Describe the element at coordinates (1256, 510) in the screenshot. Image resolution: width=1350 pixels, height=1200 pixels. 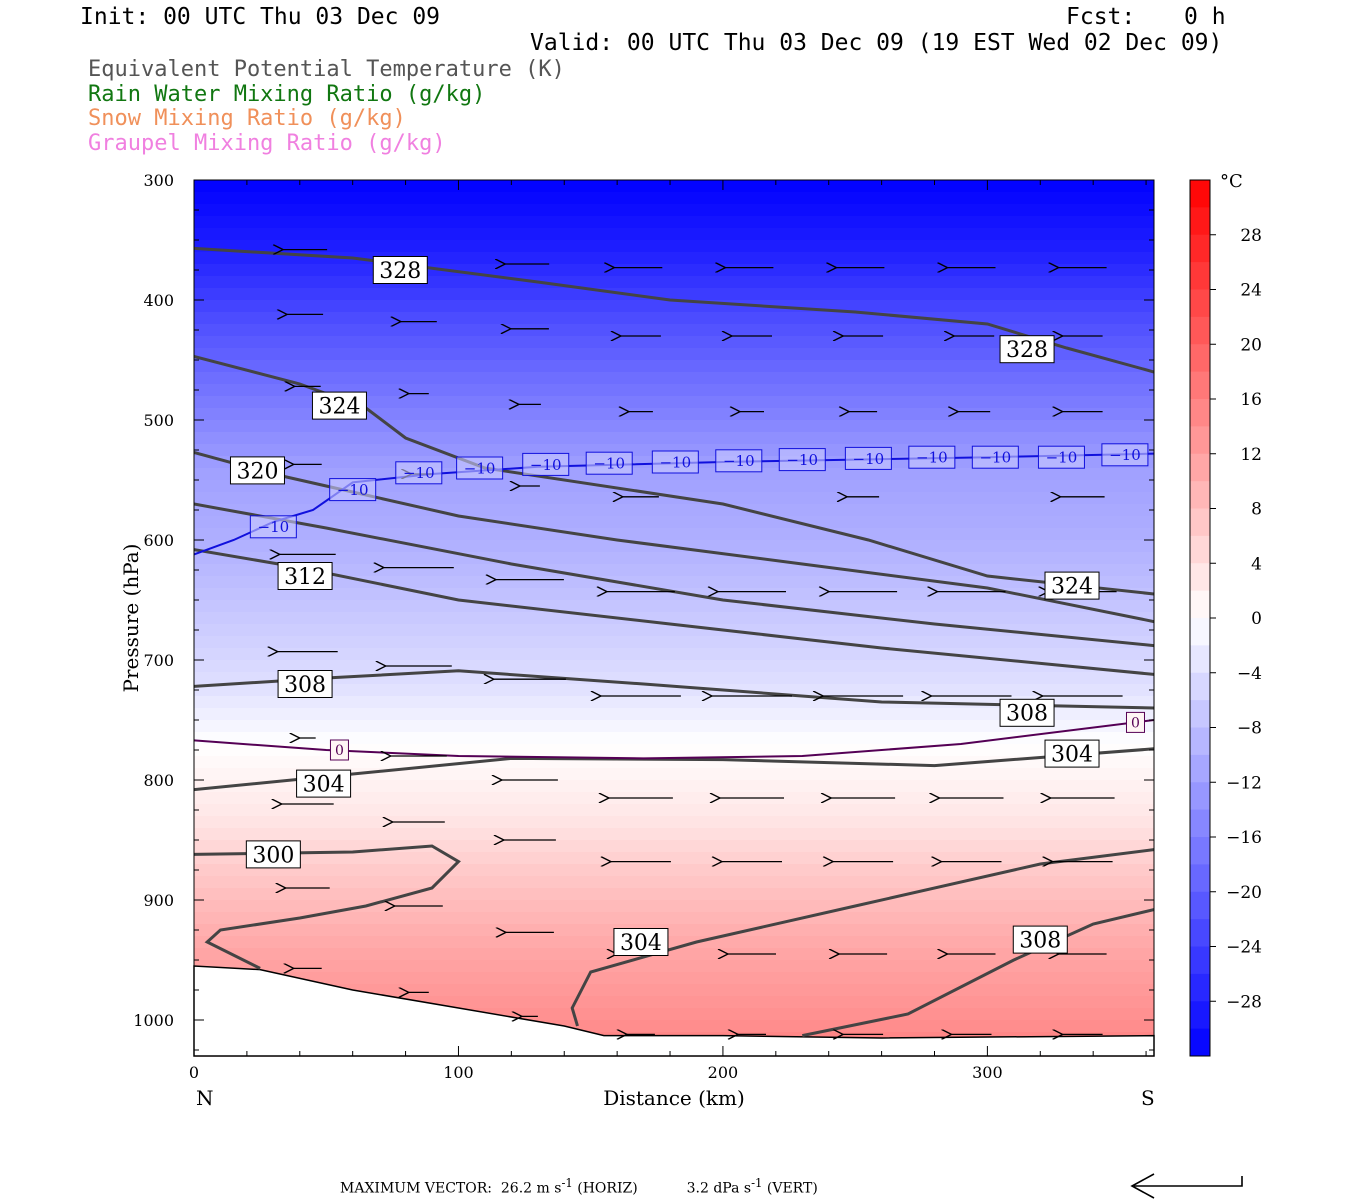
I see `colorbar-tick-label: 8` at that location.